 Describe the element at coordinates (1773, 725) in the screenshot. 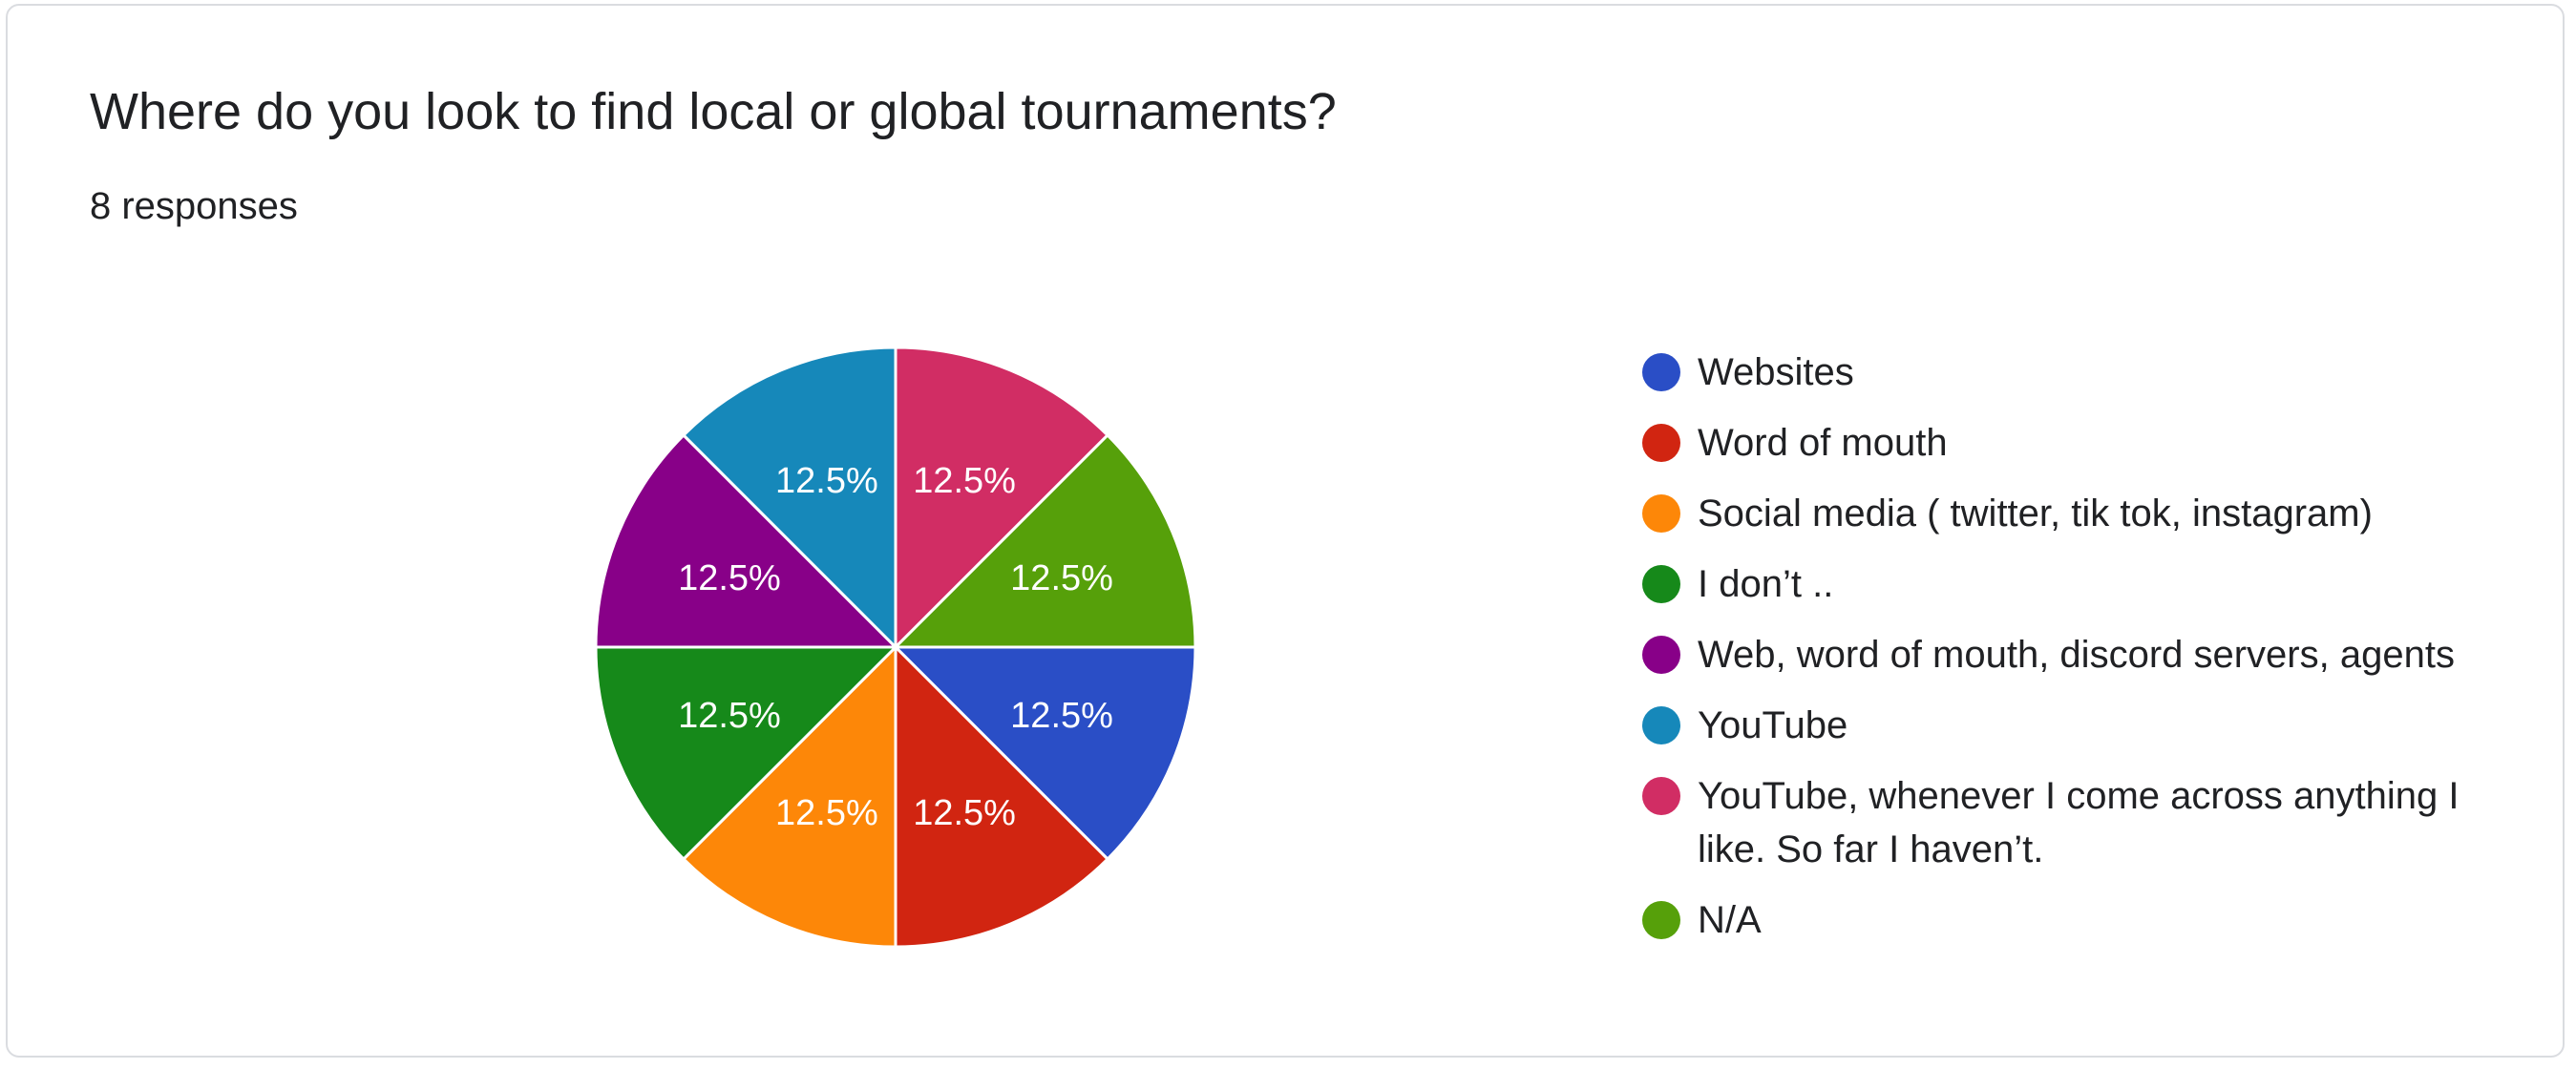

I see `legend-label: YouTube` at that location.